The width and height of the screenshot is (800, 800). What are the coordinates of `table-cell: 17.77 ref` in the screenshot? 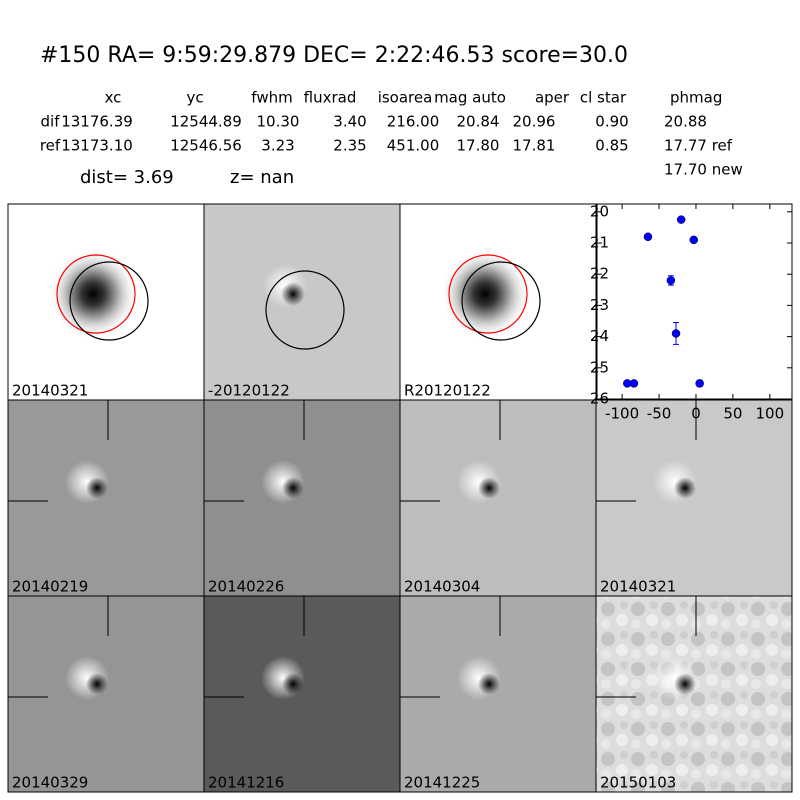 It's located at (698, 146).